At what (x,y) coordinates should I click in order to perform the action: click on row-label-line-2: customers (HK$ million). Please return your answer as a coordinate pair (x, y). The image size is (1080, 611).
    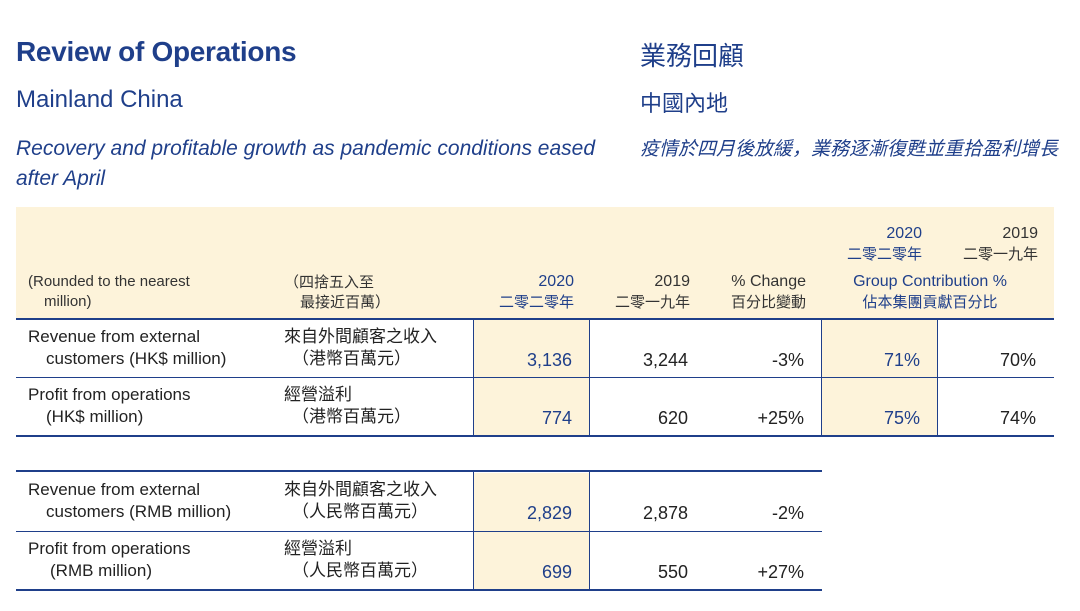
    Looking at the image, I should click on (136, 358).